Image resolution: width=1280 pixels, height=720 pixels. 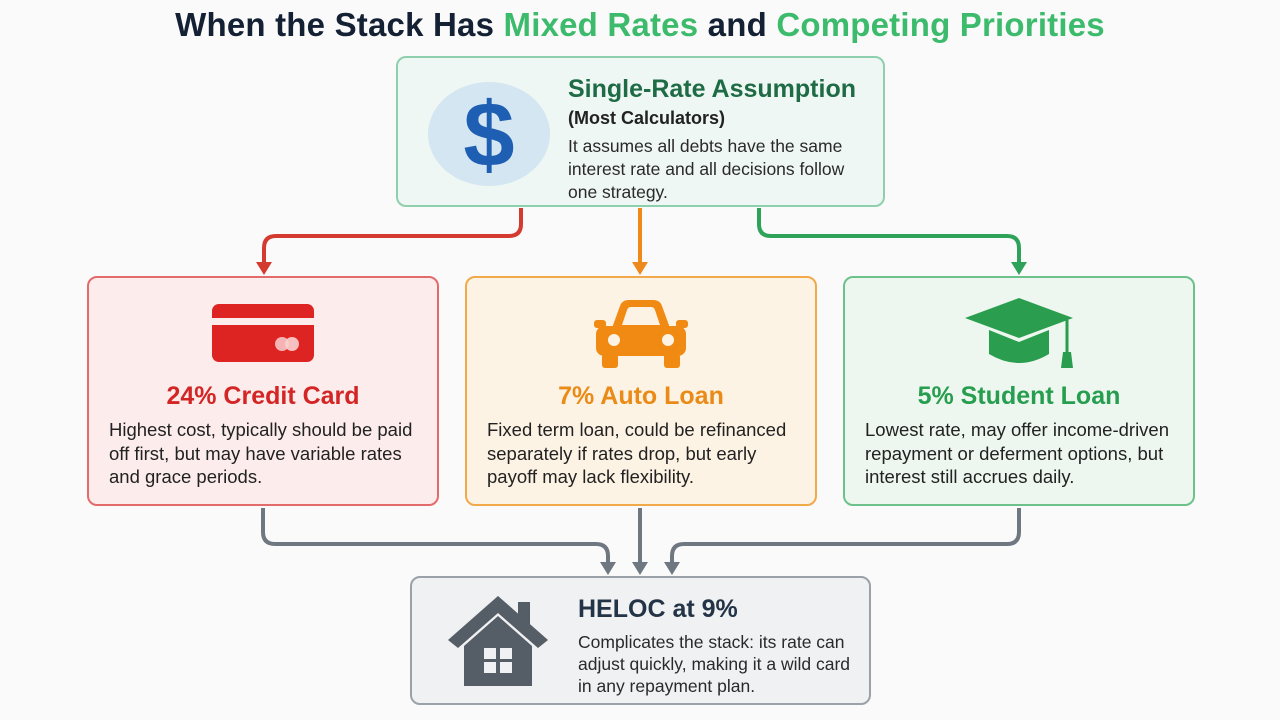 What do you see at coordinates (640, 268) in the screenshot?
I see `arrowhead-auto-loan` at bounding box center [640, 268].